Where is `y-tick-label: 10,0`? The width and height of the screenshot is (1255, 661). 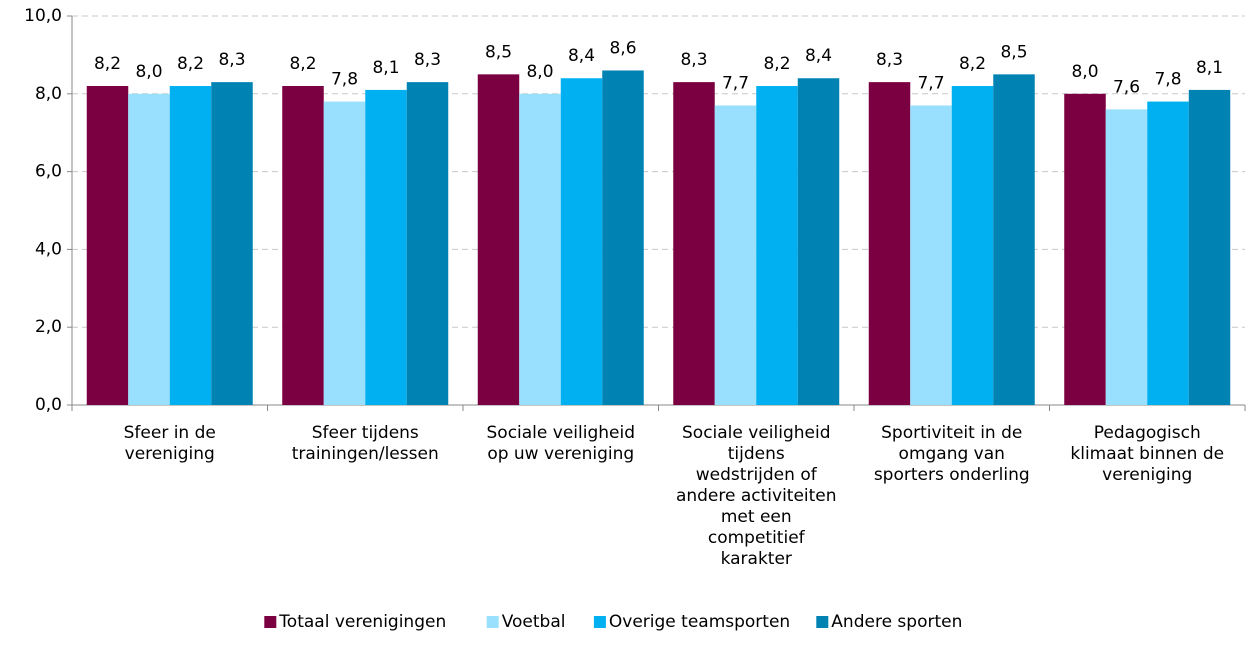
y-tick-label: 10,0 is located at coordinates (43, 16).